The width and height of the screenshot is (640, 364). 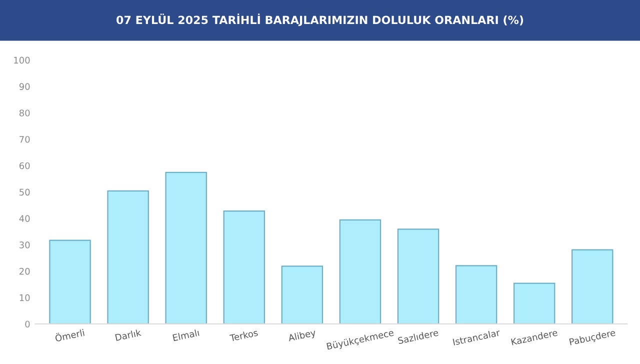 What do you see at coordinates (25, 139) in the screenshot?
I see `y-tick-label: 70` at bounding box center [25, 139].